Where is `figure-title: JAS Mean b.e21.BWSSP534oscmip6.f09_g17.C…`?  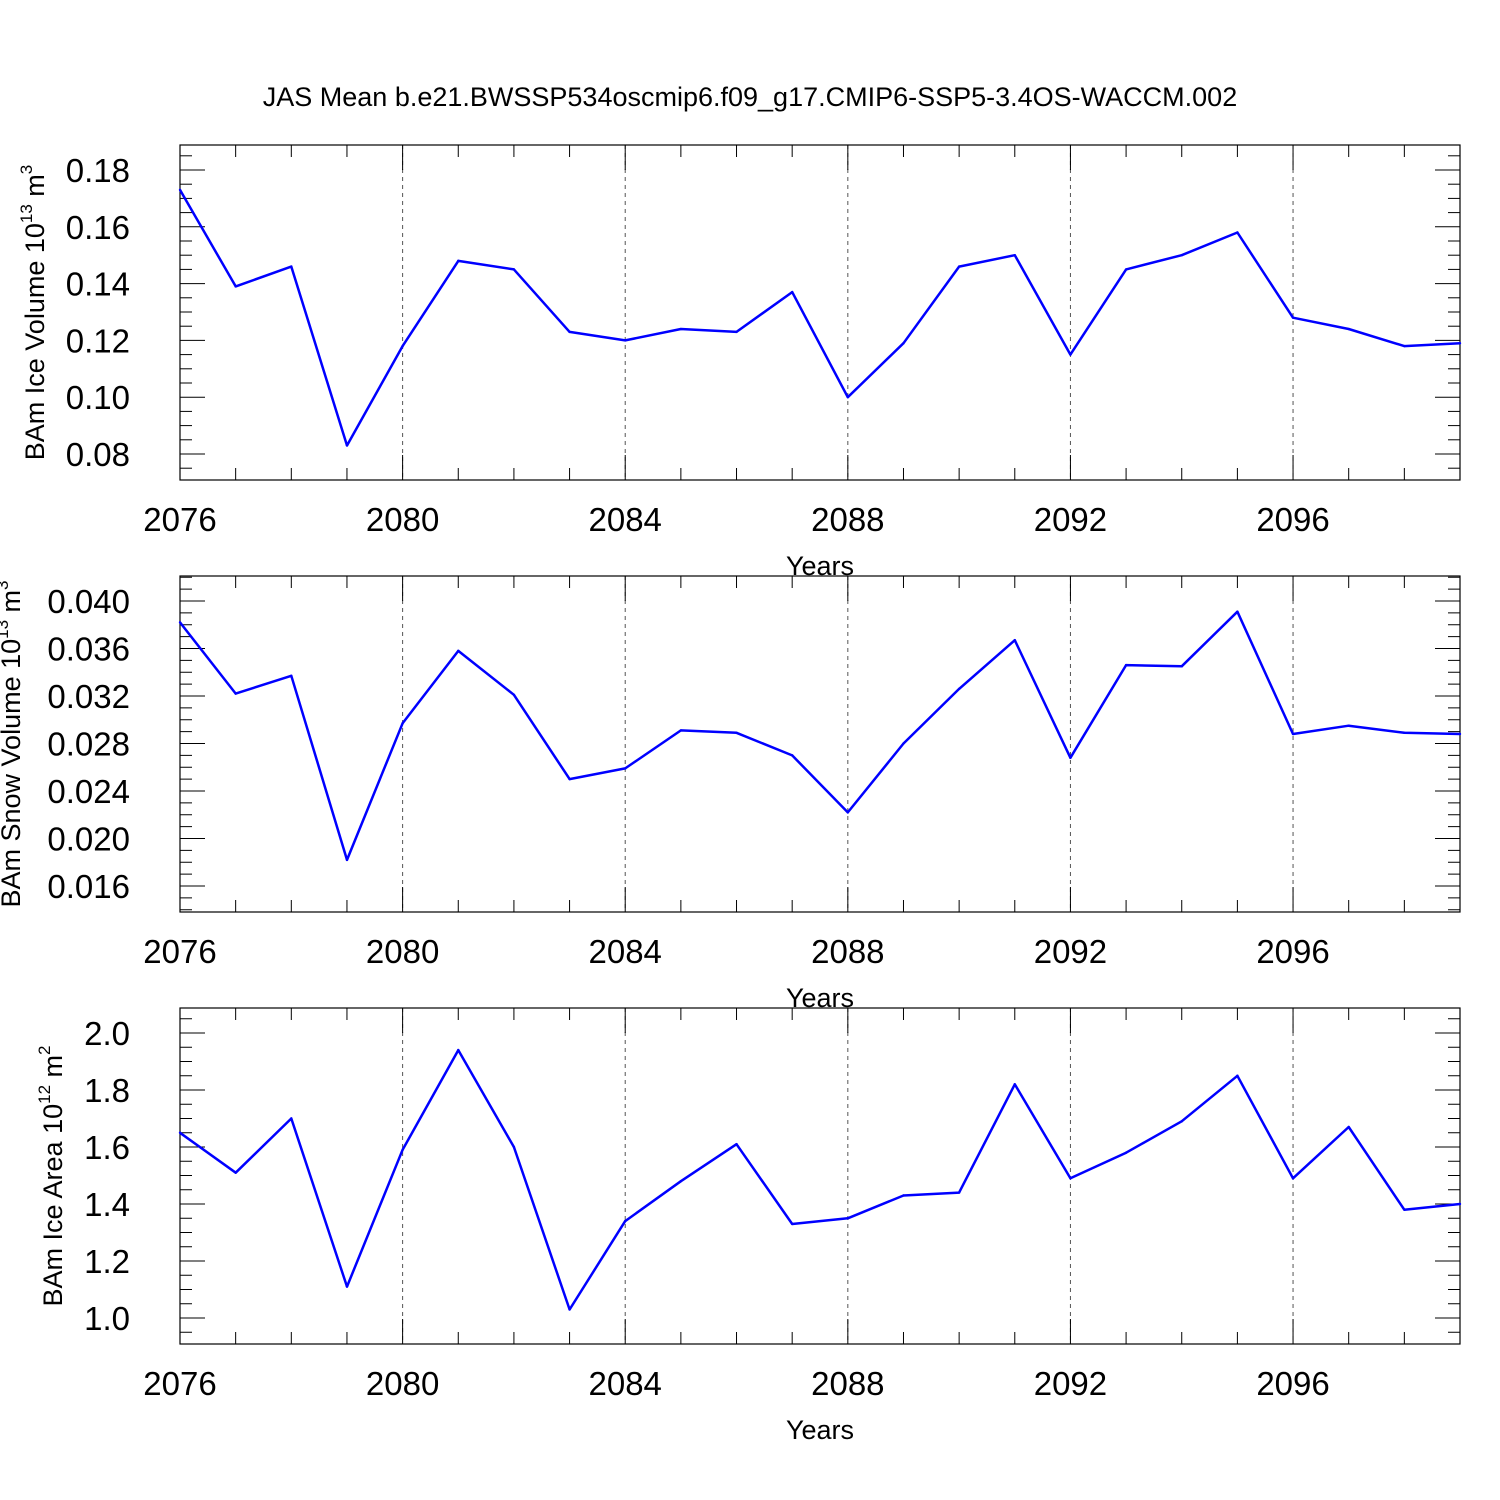 figure-title: JAS Mean b.e21.BWSSP534oscmip6.f09_g17.C… is located at coordinates (750, 97).